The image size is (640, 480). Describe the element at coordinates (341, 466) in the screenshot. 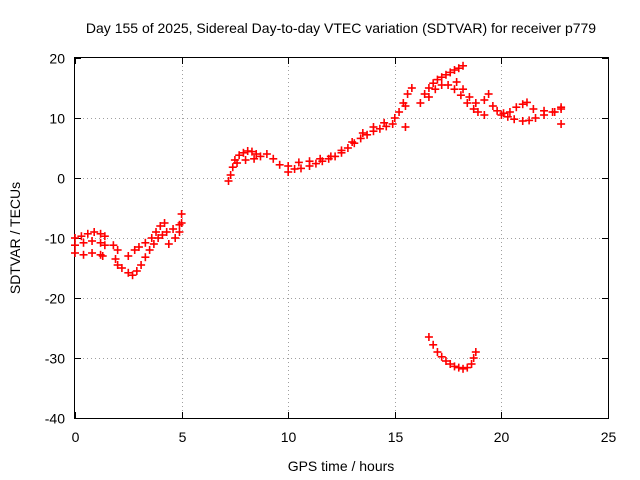

I see `x-axis-label: GPS time / hours` at that location.